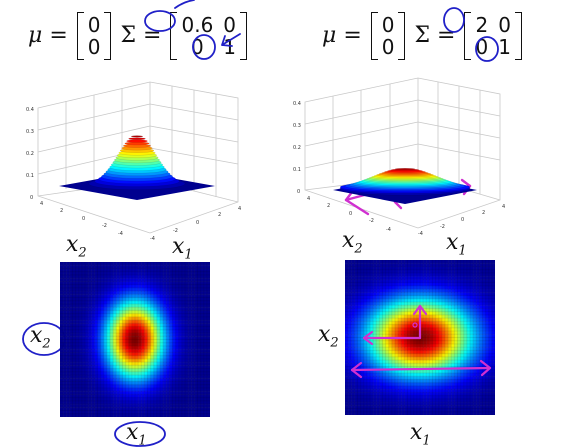 Image resolution: width=576 pixels, height=448 pixels. I want to click on right-x-ticks: 4 2 0 -2 -4, so click(349, 214).